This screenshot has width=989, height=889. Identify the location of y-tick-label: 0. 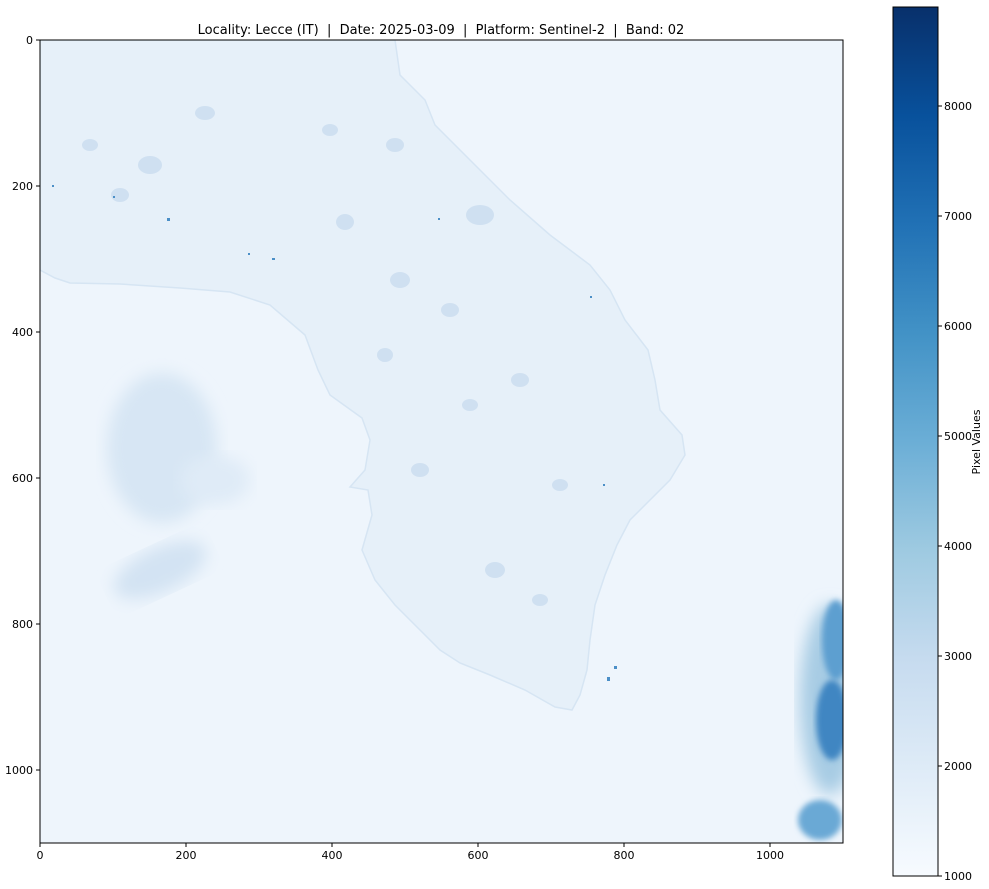
(29, 40).